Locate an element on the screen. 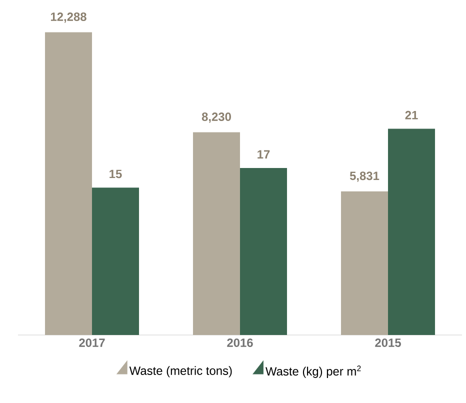 This screenshot has width=466, height=403. legend-label: Waste (metric tons) is located at coordinates (180, 372).